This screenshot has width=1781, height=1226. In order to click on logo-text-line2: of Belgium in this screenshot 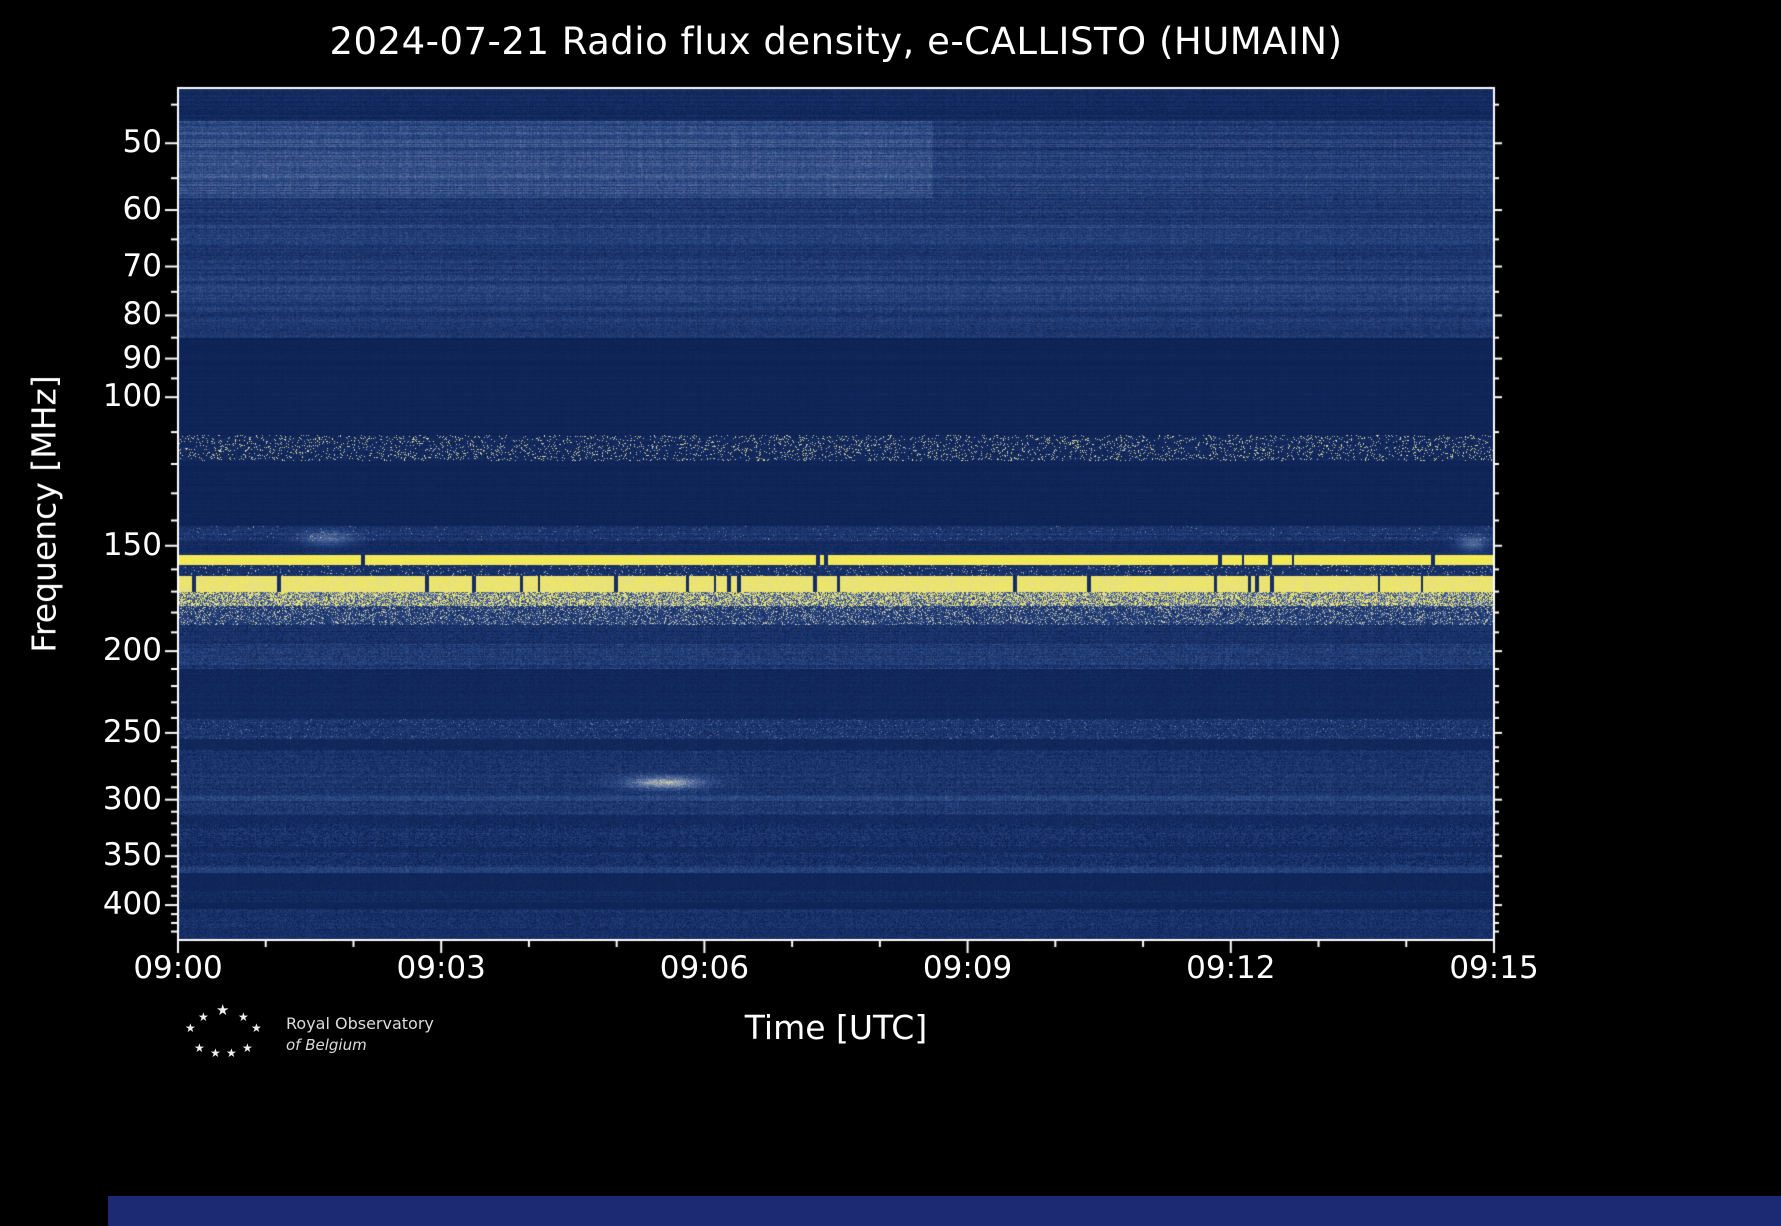, I will do `click(326, 1045)`.